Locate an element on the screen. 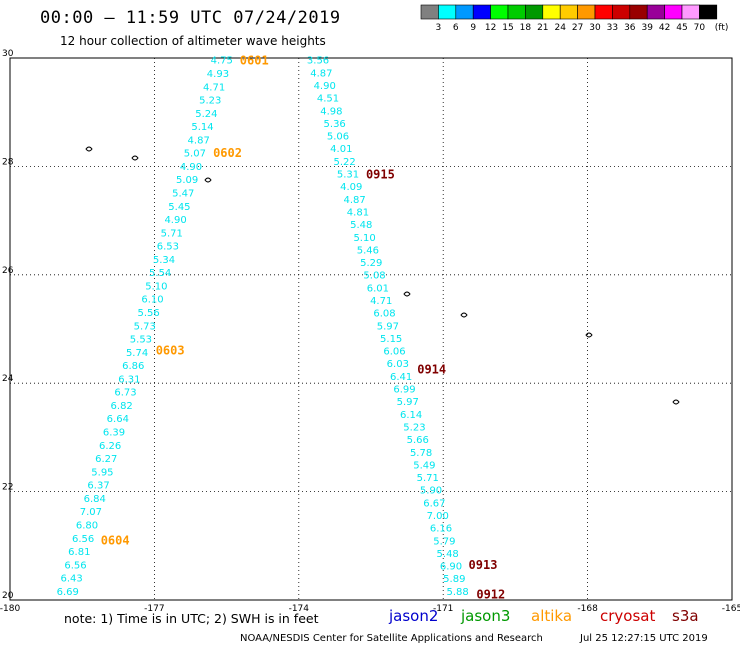  wave-height-value: 5.79 is located at coordinates (444, 541).